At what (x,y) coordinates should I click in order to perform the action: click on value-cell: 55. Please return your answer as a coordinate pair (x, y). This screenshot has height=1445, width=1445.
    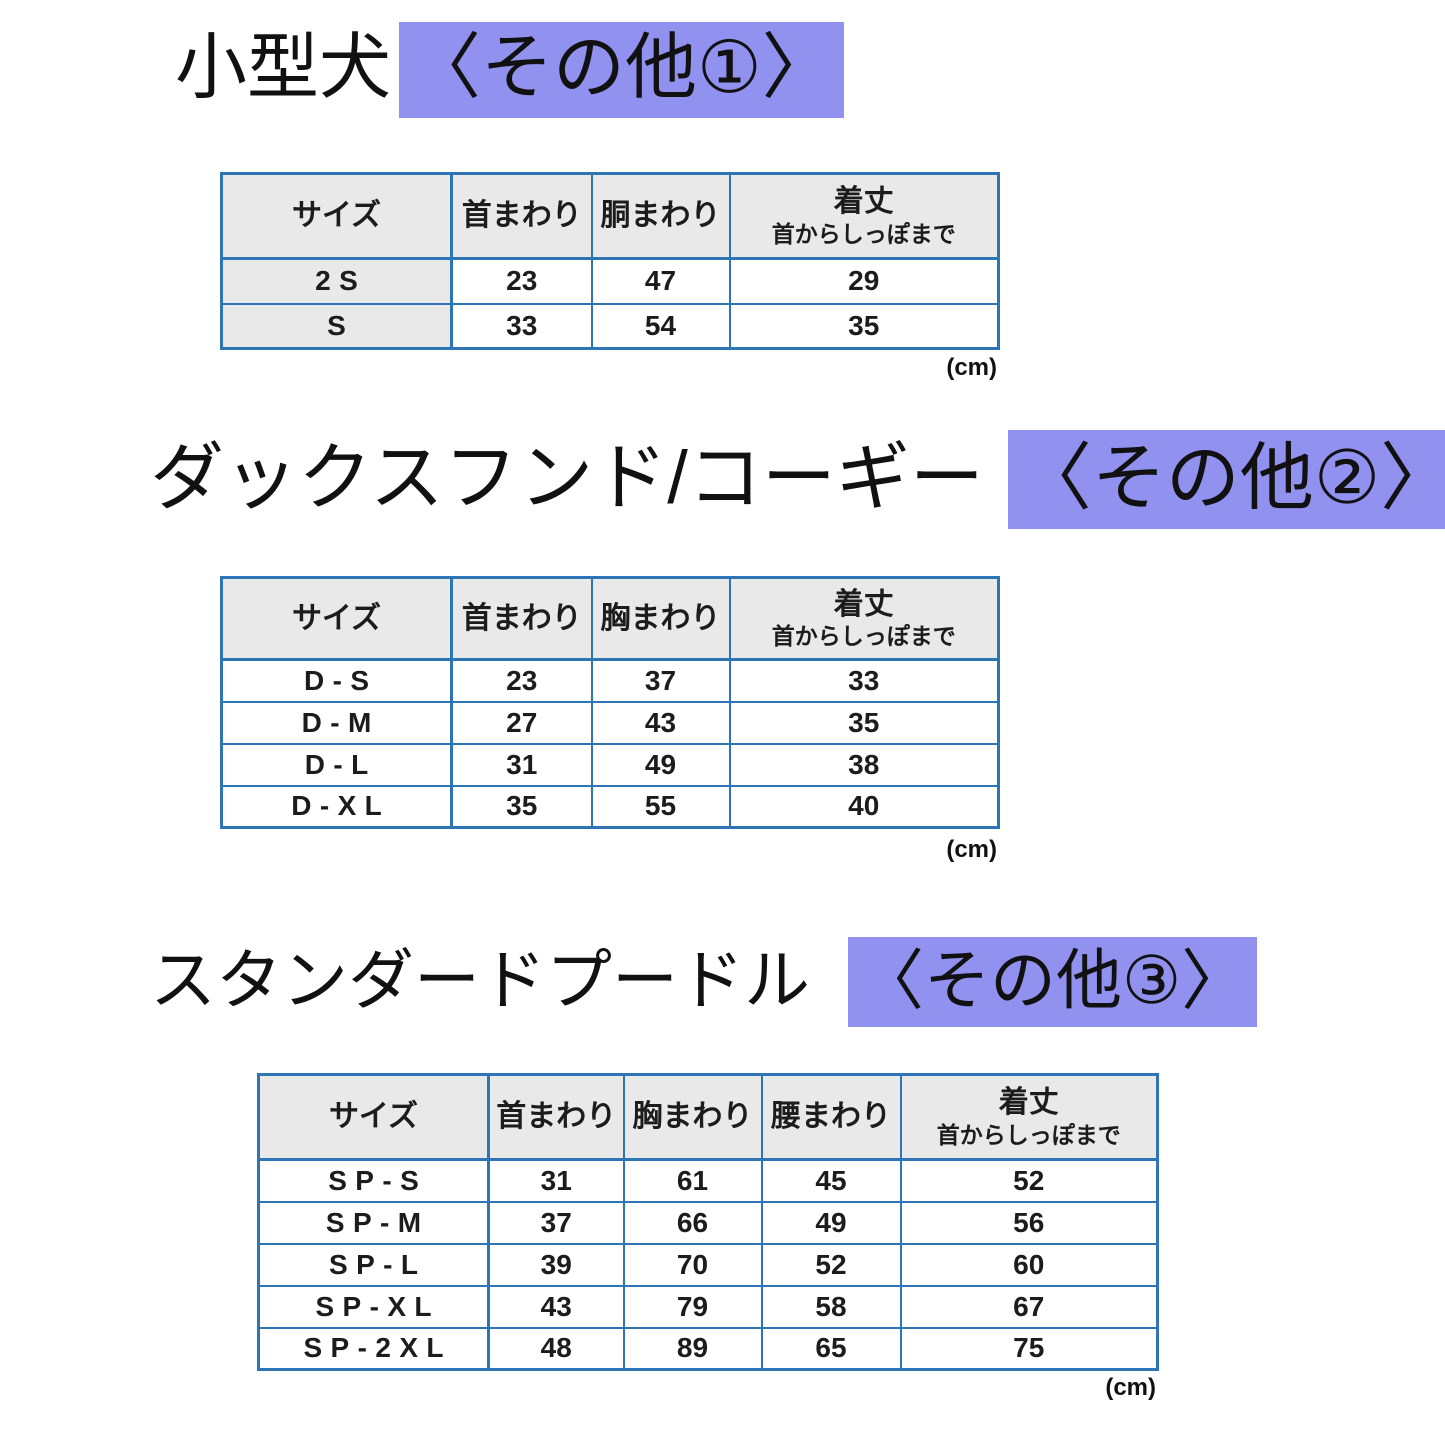
    Looking at the image, I should click on (660, 806).